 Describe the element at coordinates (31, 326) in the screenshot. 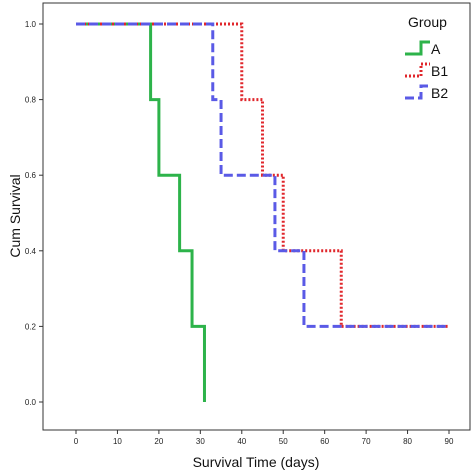

I see `y-tick-label: 0.2` at that location.